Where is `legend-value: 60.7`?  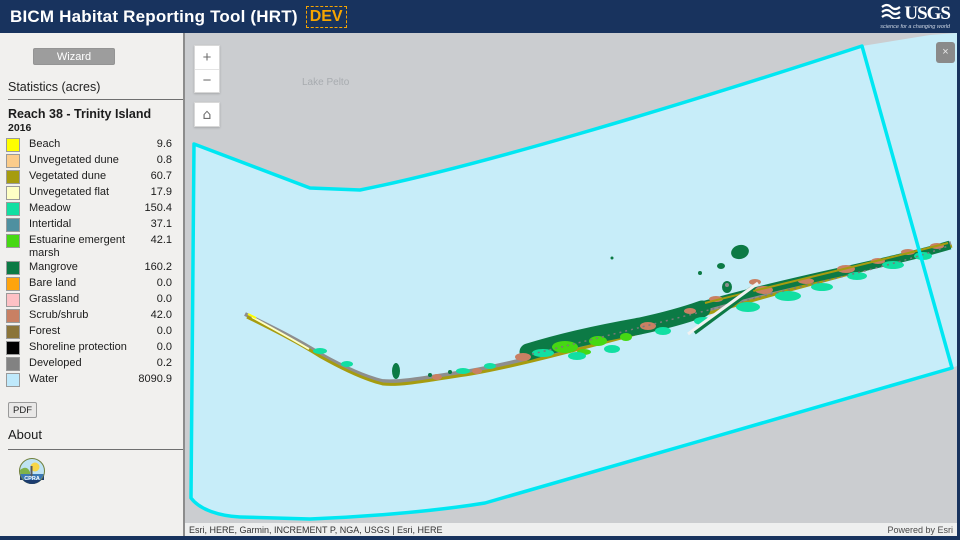 legend-value: 60.7 is located at coordinates (161, 176).